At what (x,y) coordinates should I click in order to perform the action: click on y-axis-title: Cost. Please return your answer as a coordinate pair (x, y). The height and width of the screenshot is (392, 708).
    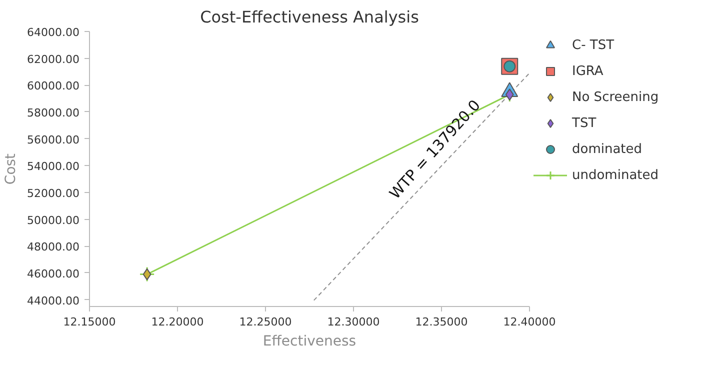
    Looking at the image, I should click on (11, 168).